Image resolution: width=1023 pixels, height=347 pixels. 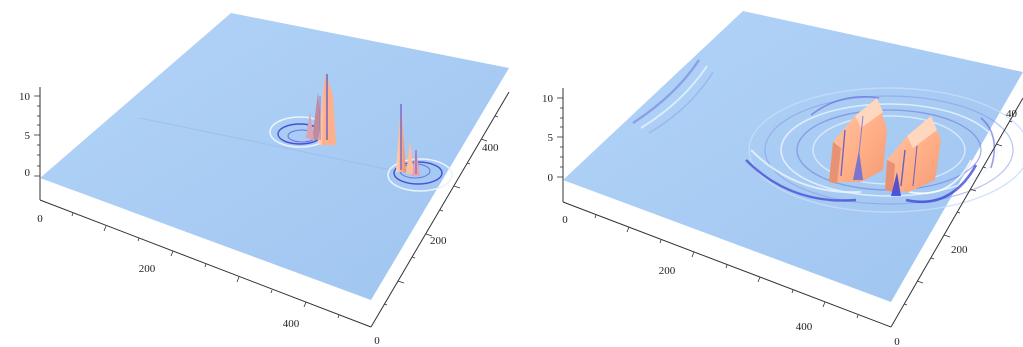 I want to click on ripple-field, so click(x=884, y=150).